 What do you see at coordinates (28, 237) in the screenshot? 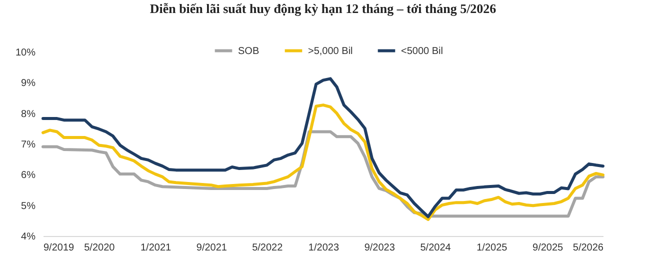
I see `y-tick-label: 4%` at bounding box center [28, 237].